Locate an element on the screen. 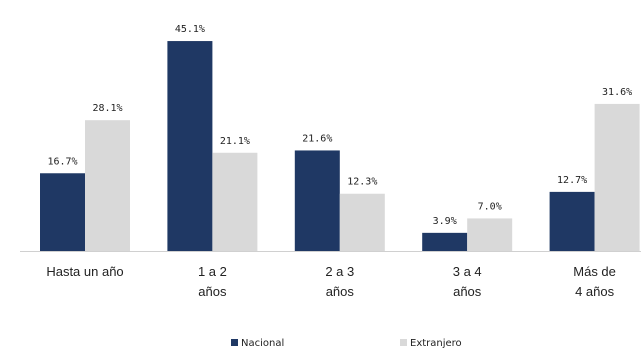 The height and width of the screenshot is (353, 641). category-label-1-line-0: 1 a 2 is located at coordinates (212, 271).